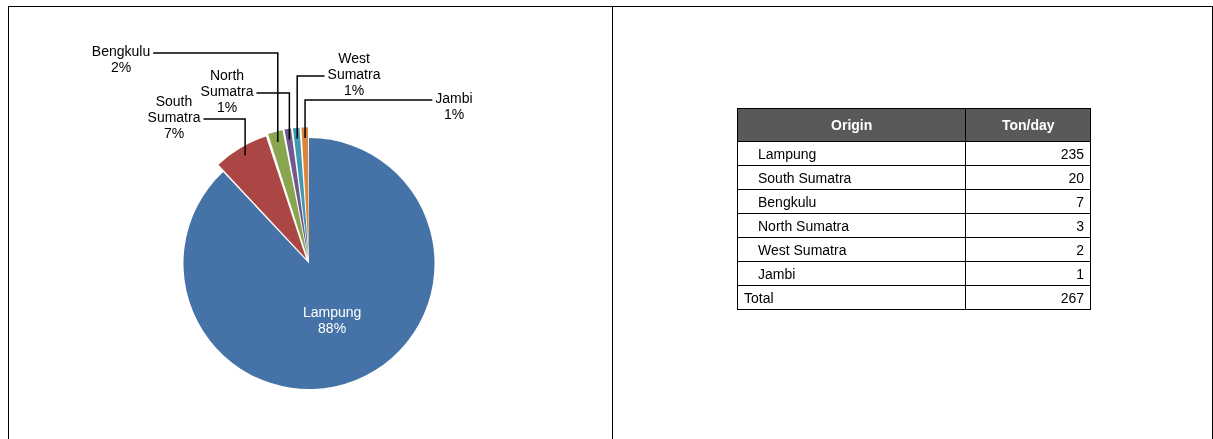 The height and width of the screenshot is (439, 1213). What do you see at coordinates (851, 225) in the screenshot?
I see `category-label: North Sumatra` at bounding box center [851, 225].